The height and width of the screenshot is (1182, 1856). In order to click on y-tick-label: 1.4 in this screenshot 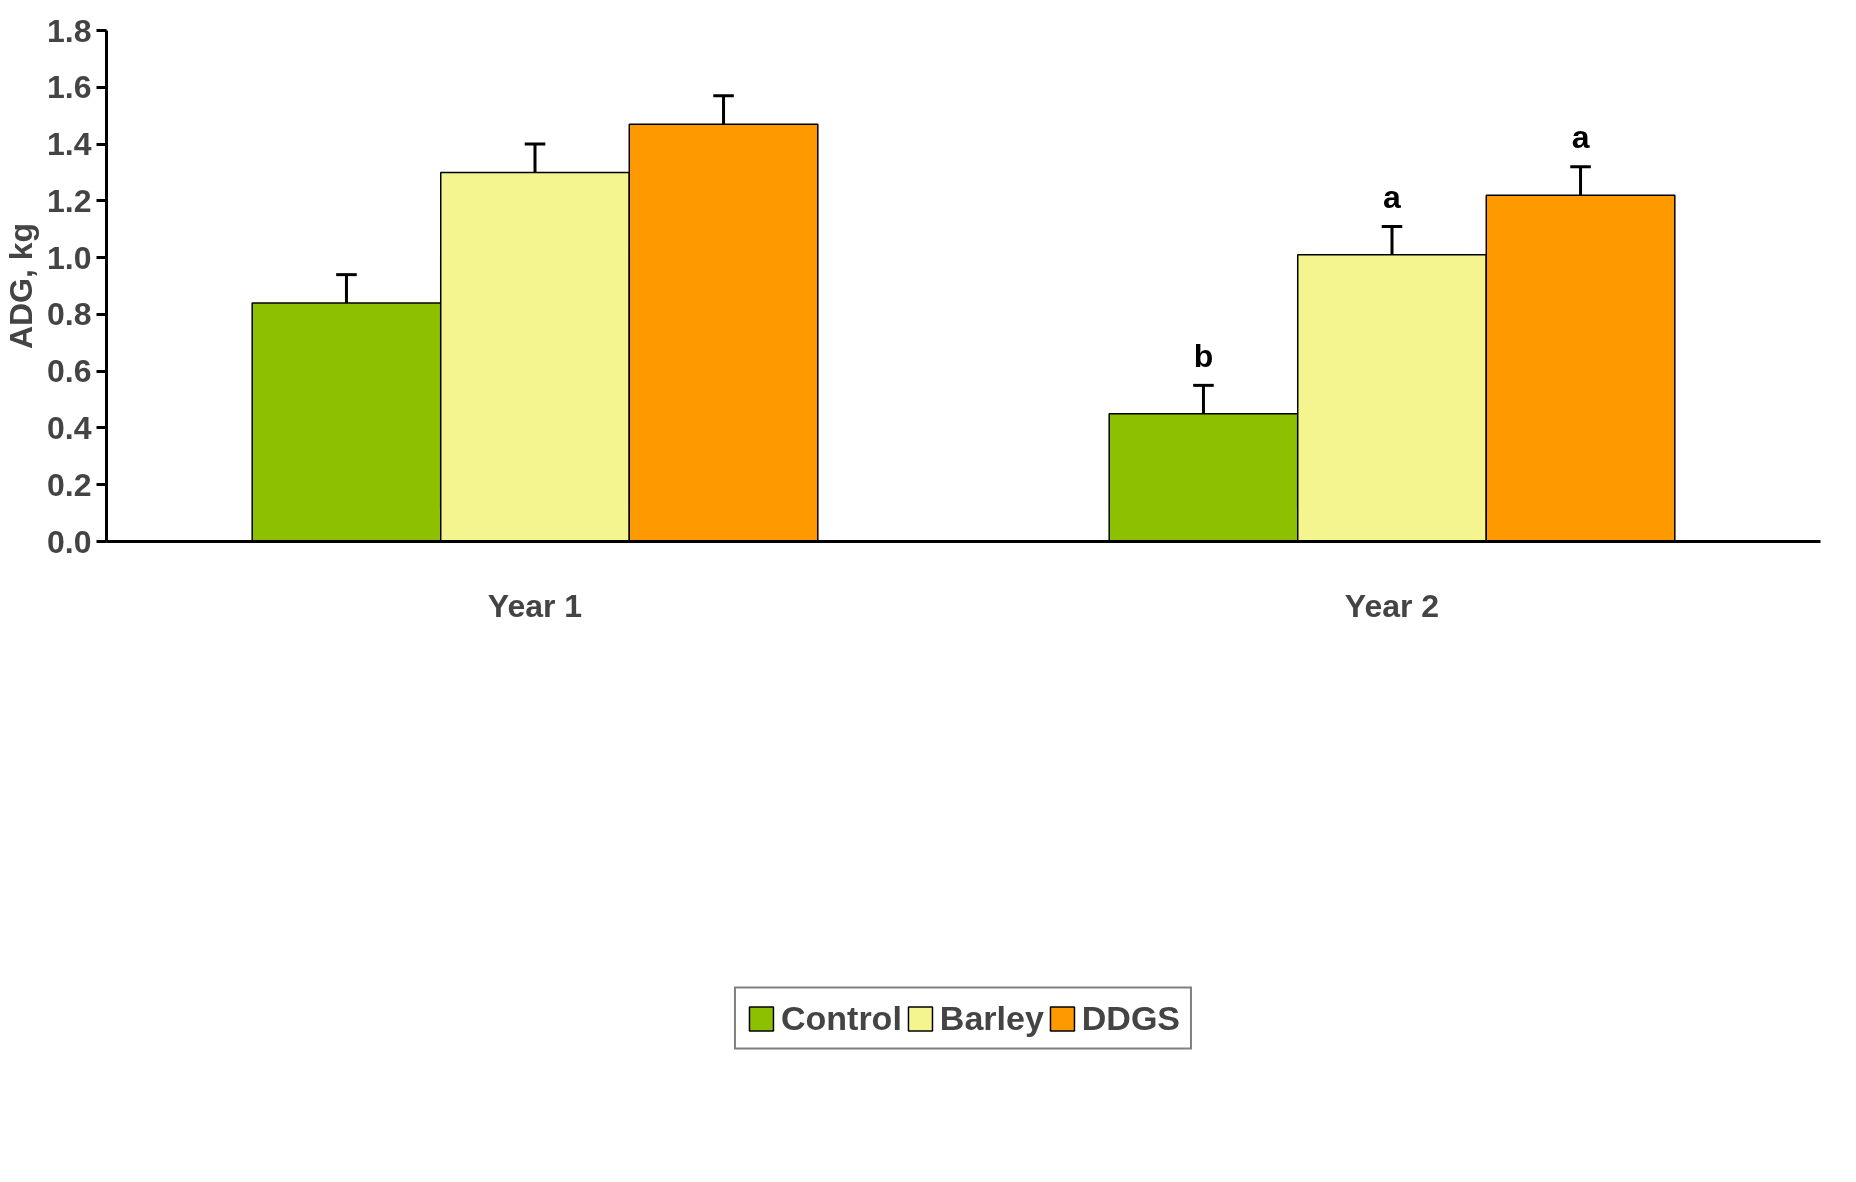, I will do `click(69, 144)`.